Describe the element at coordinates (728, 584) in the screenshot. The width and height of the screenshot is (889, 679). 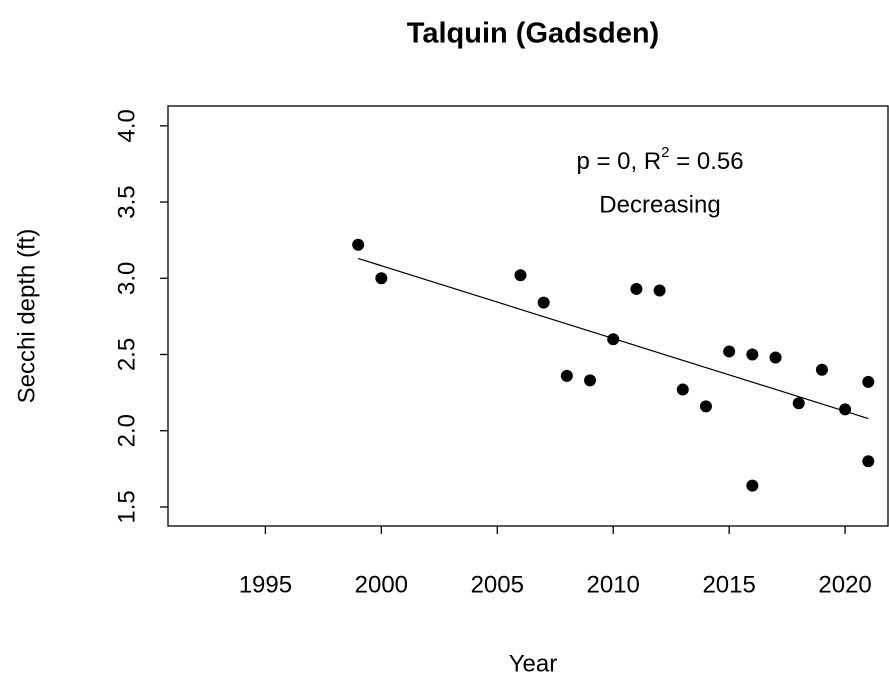
I see `x-tick-label: 2015` at that location.